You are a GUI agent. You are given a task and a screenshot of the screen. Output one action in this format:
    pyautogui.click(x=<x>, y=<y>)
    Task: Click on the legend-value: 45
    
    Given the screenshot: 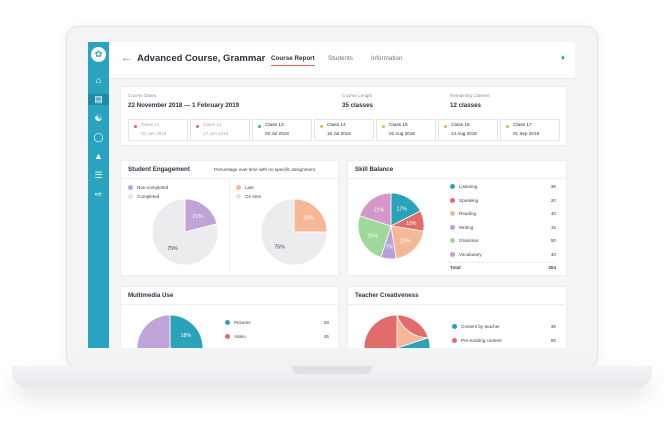 What is the action you would take?
    pyautogui.click(x=326, y=336)
    